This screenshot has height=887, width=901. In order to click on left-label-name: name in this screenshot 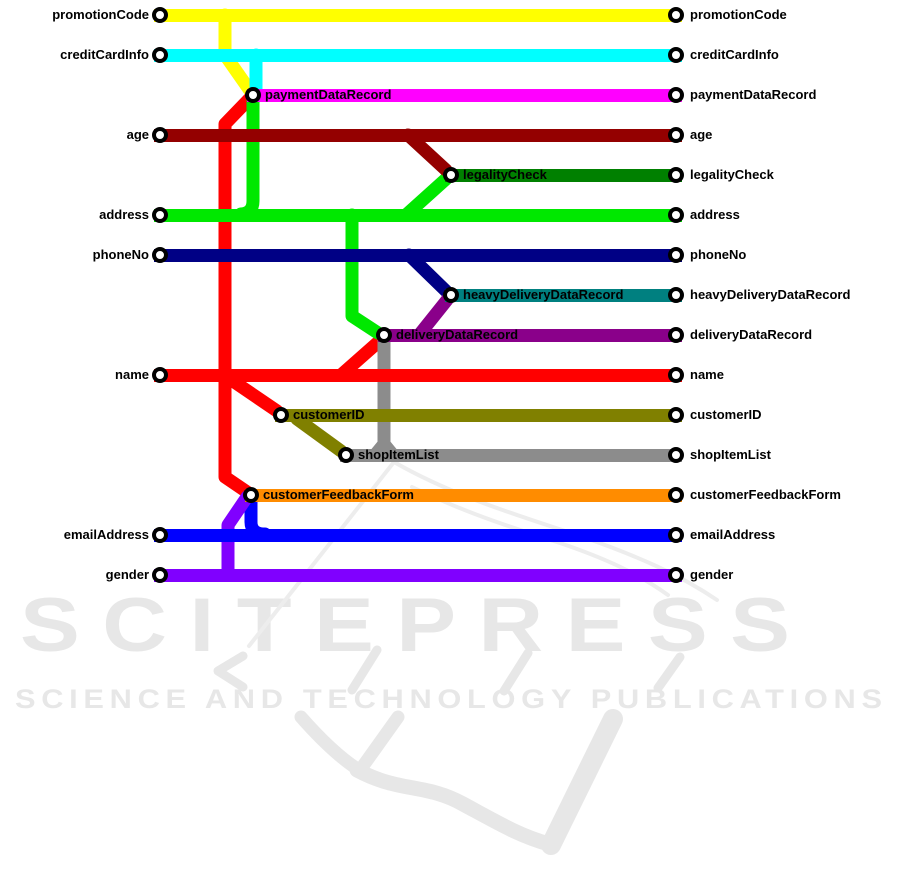, I will do `click(132, 374)`.